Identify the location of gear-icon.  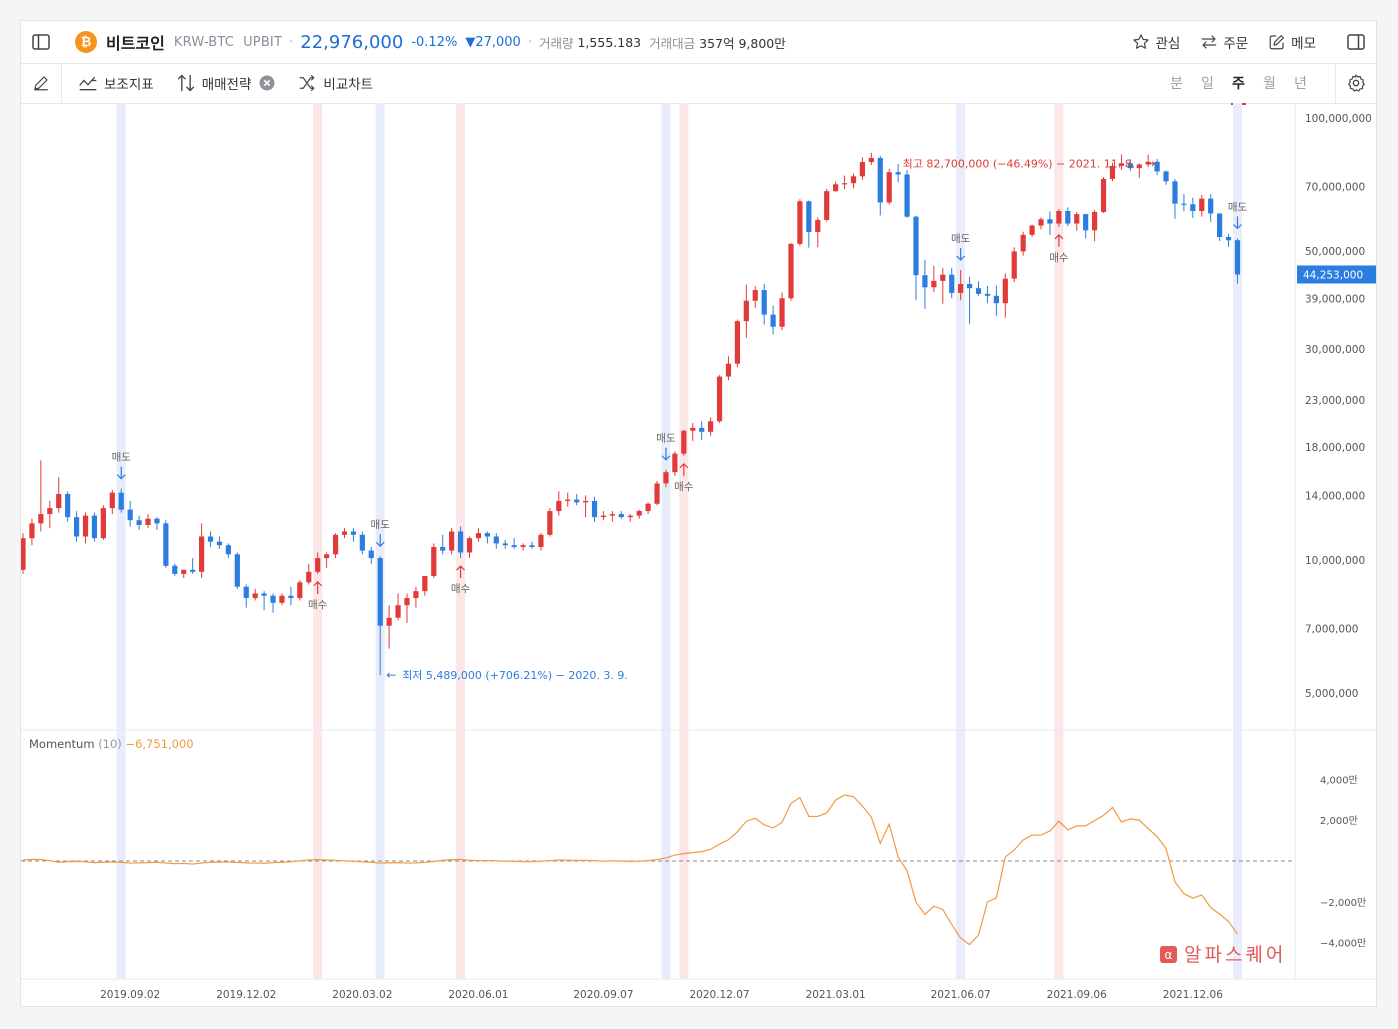
(1356, 83).